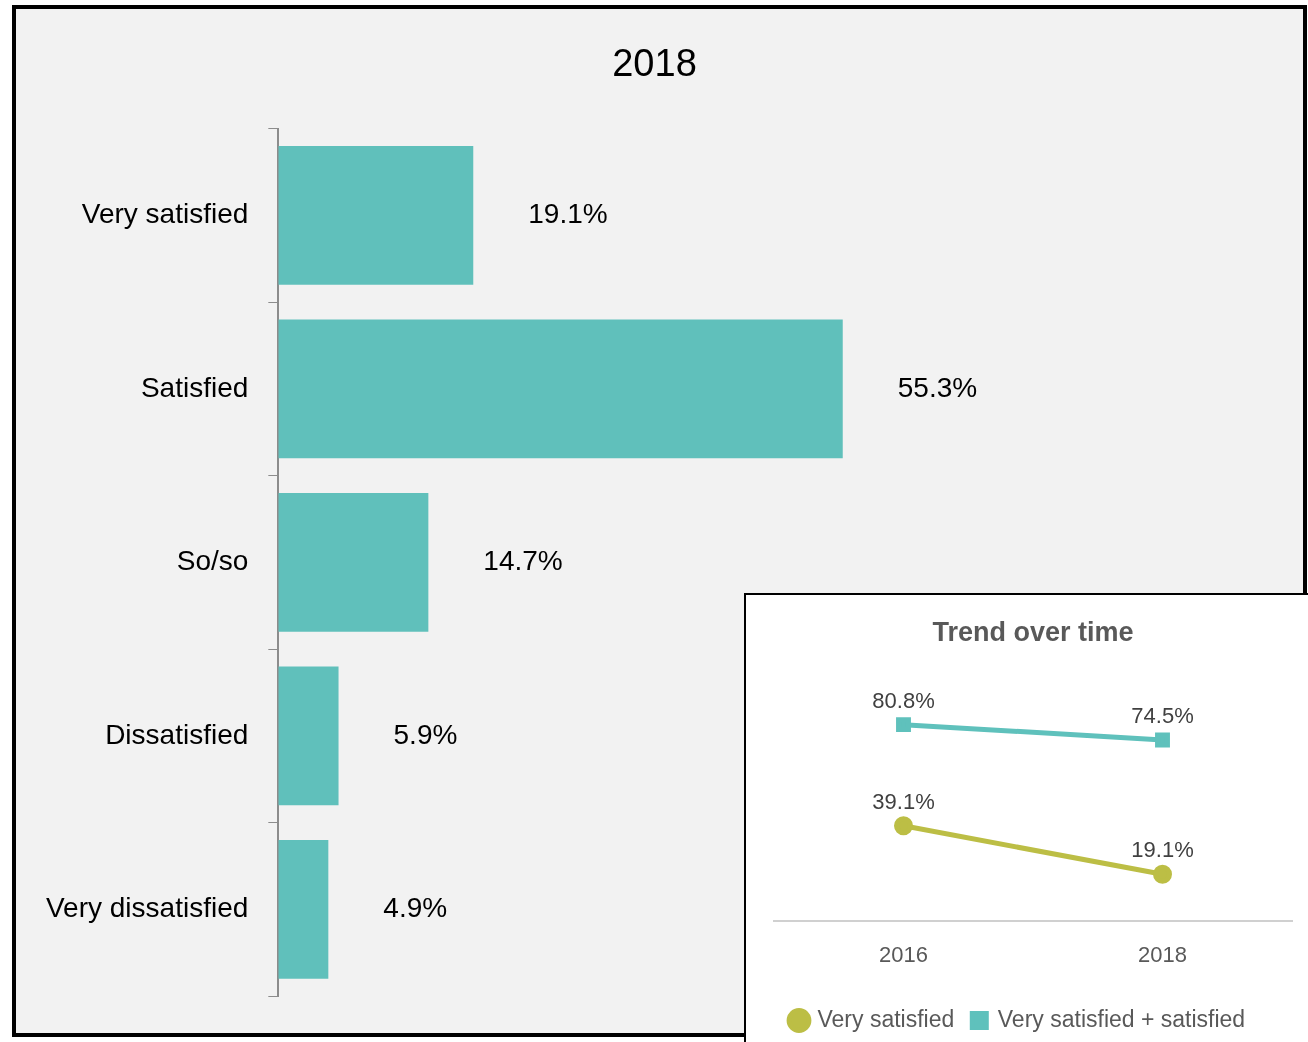  Describe the element at coordinates (165, 214) in the screenshot. I see `y-tick-label: Very satisfied` at that location.